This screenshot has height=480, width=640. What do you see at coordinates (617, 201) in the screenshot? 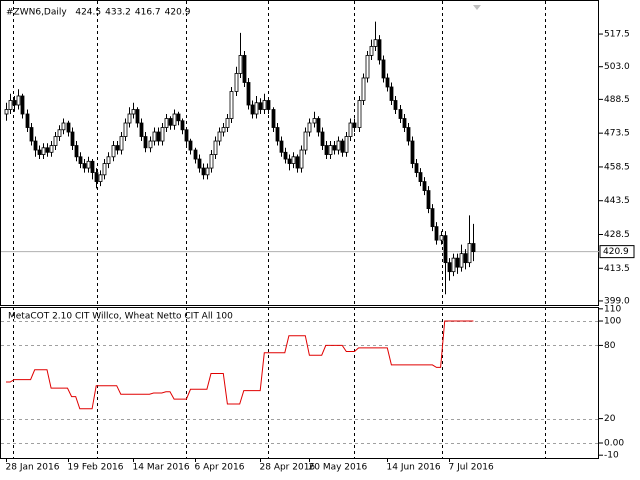
I see `y-tick-label: 443.5` at bounding box center [617, 201].